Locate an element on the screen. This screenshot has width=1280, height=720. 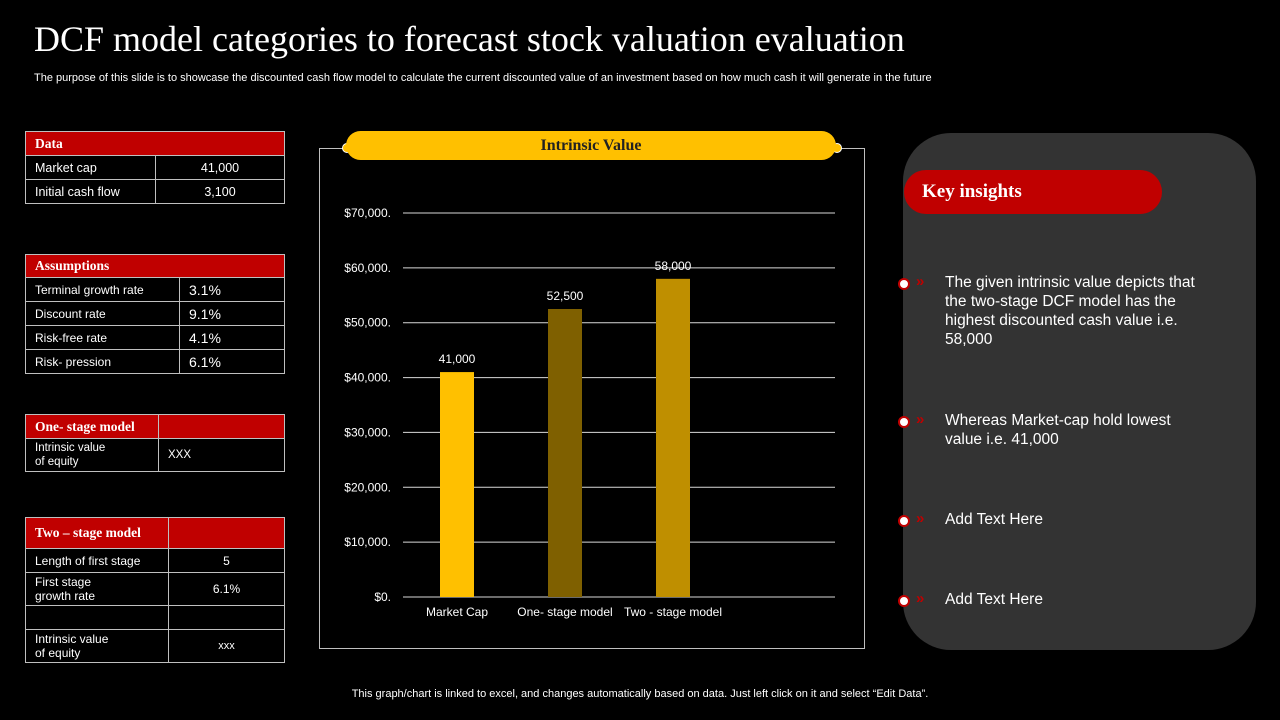
market-cap-label: Market cap is located at coordinates (90, 167).